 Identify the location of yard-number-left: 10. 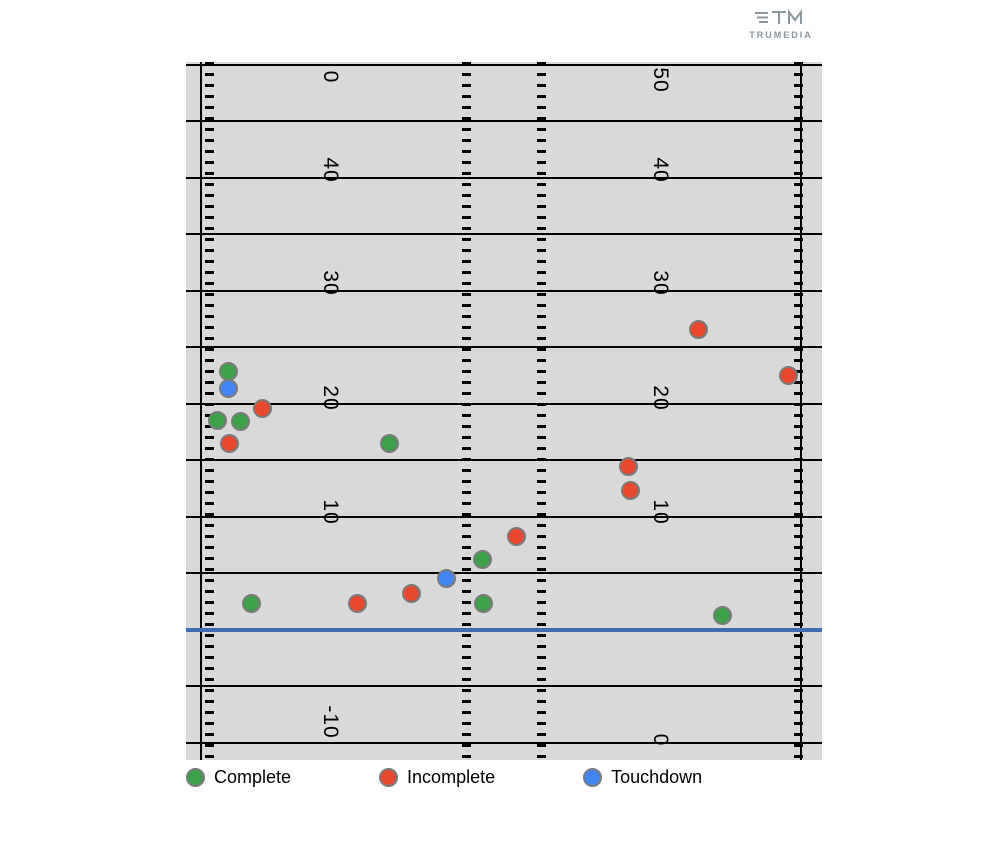
(330, 512).